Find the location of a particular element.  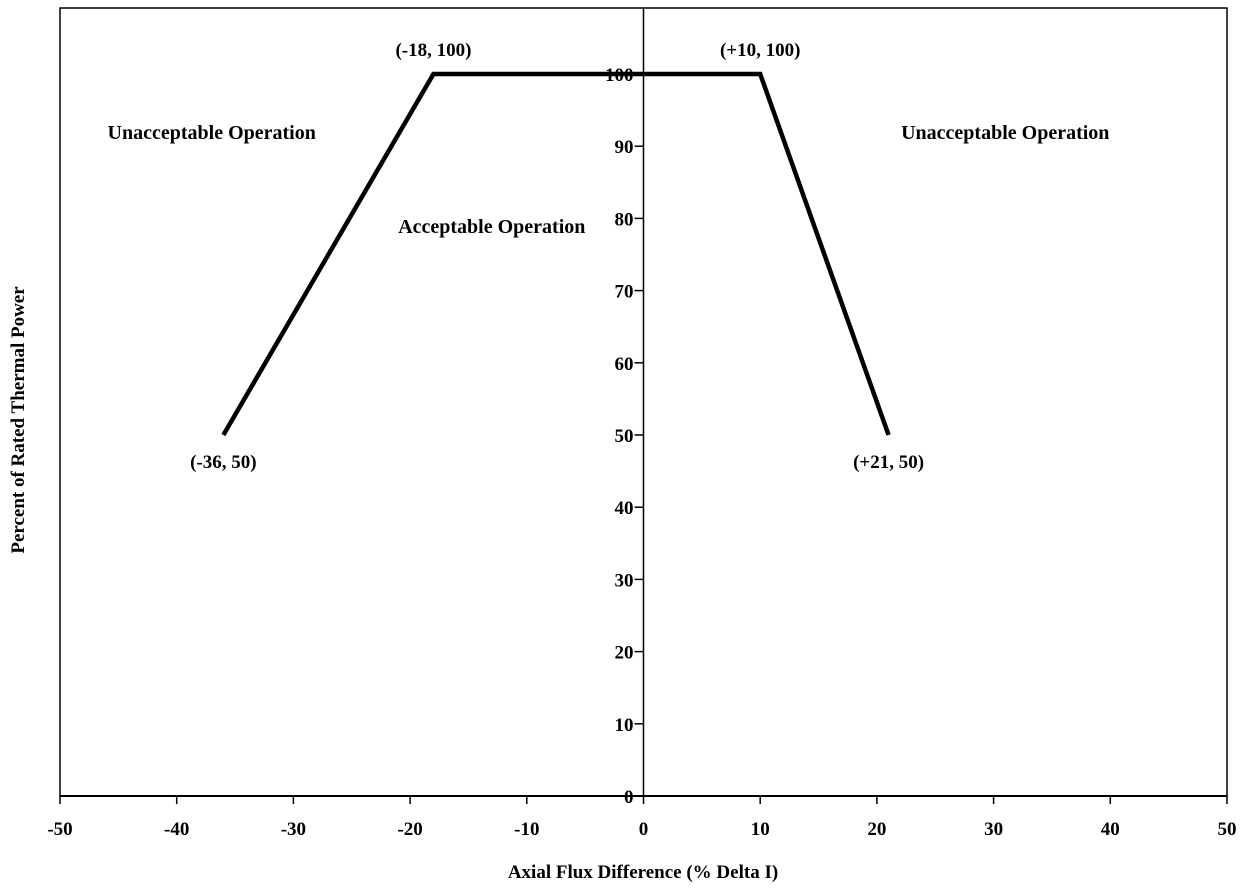

x-tick-label: 0 is located at coordinates (644, 829).